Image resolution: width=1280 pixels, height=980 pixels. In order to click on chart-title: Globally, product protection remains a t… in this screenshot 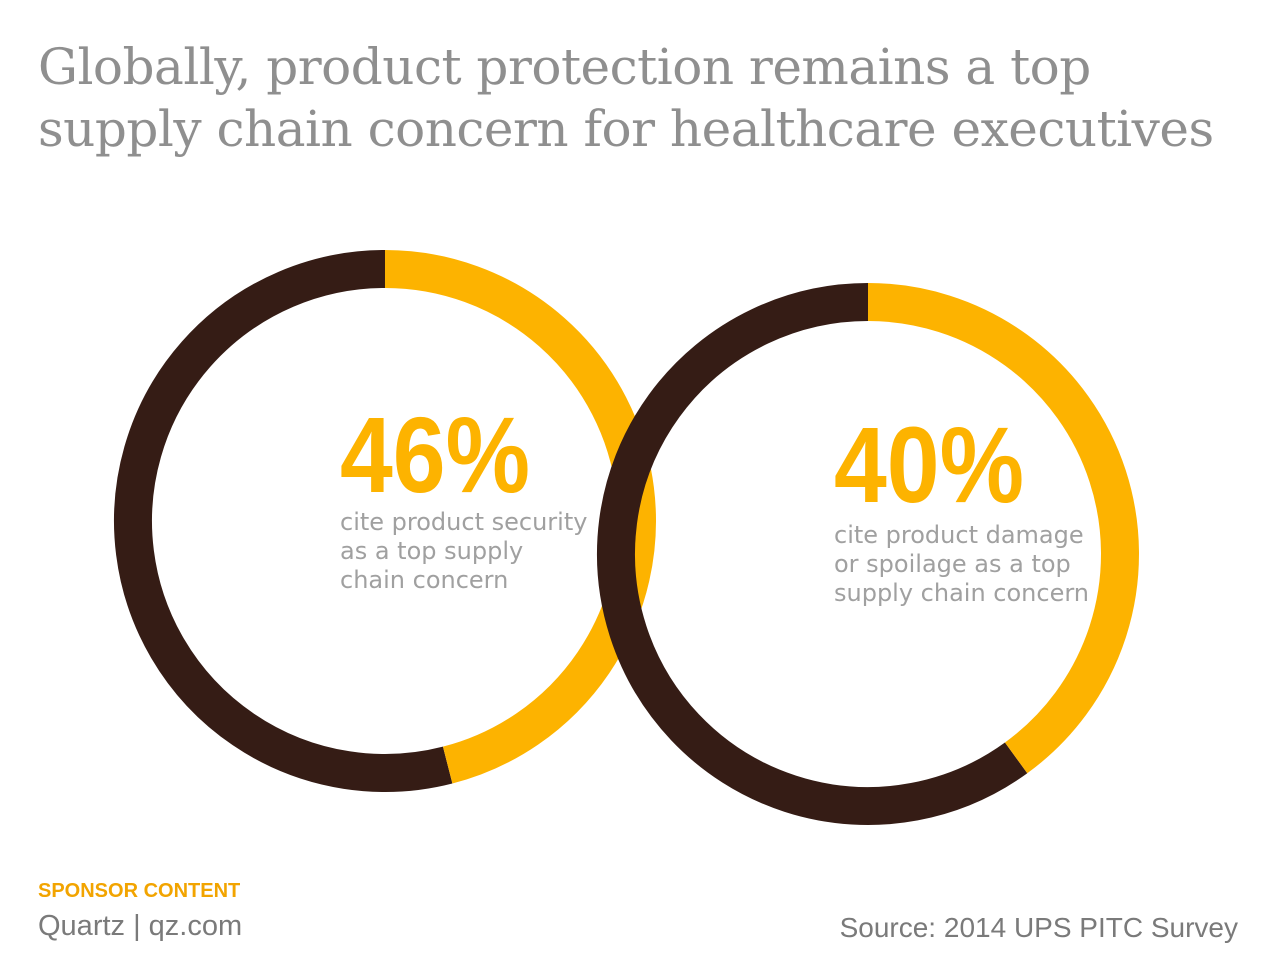, I will do `click(648, 98)`.